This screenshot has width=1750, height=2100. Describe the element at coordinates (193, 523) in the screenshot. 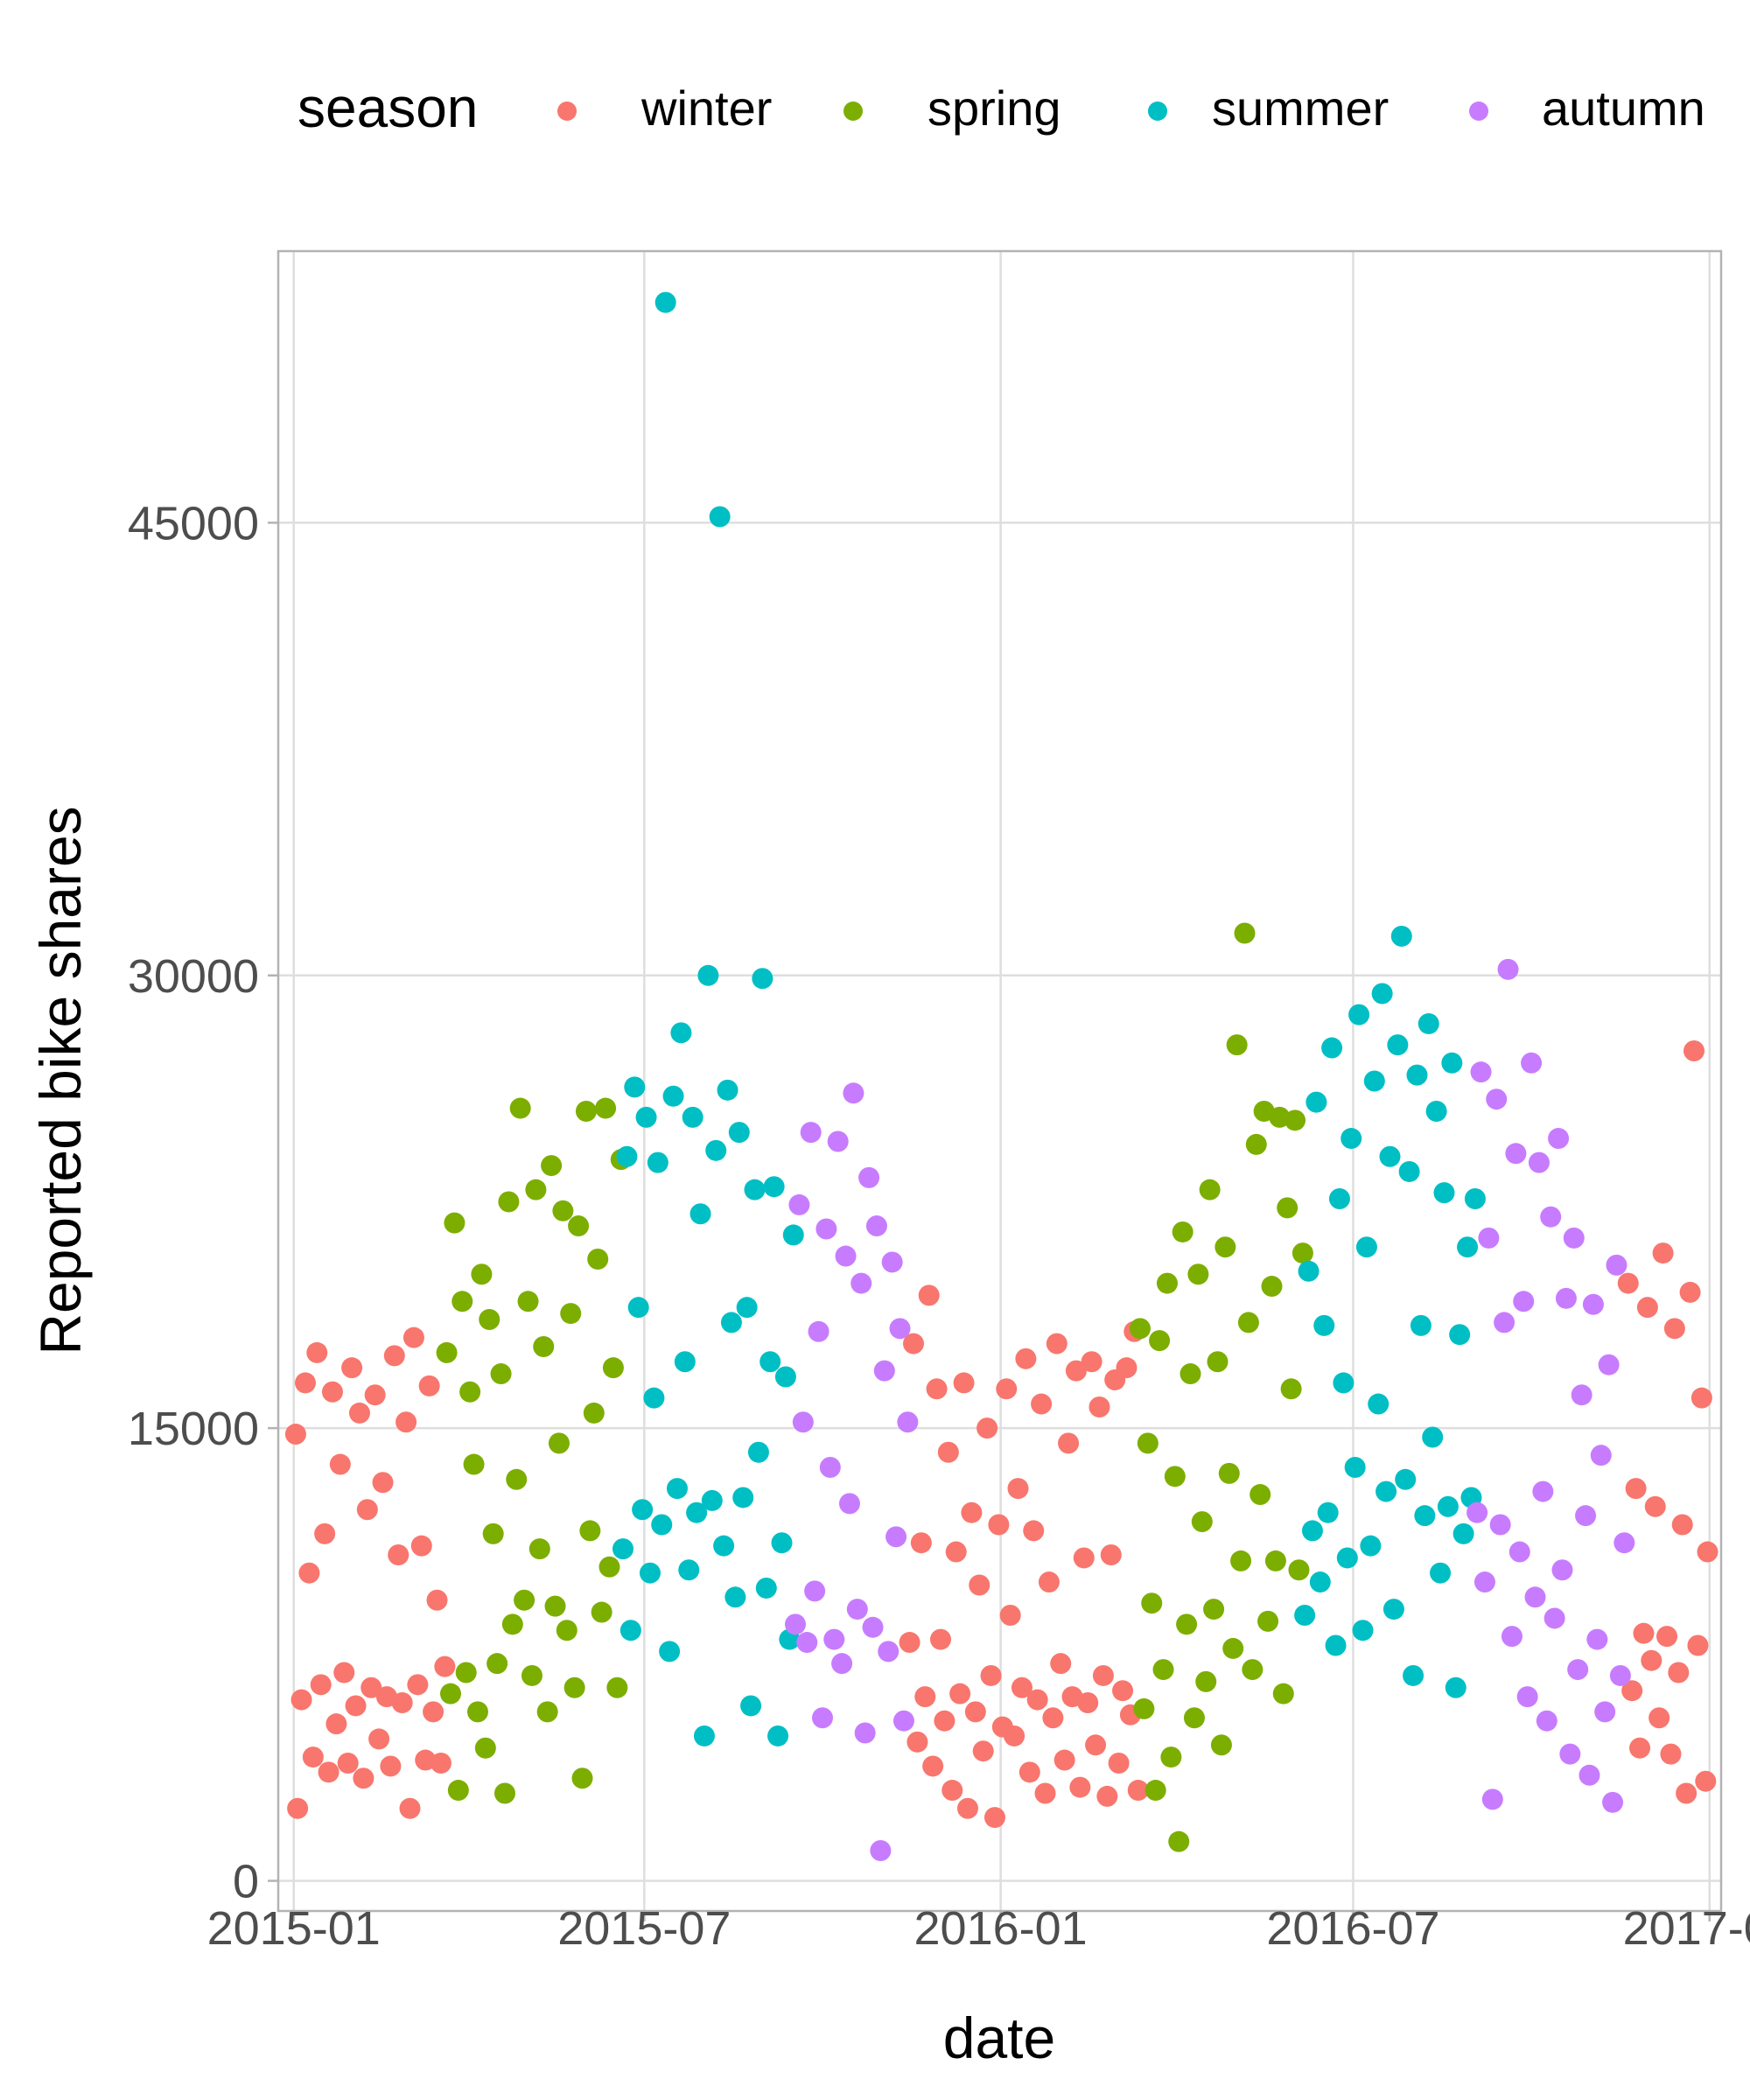

I see `y-tick-label: 45000` at that location.